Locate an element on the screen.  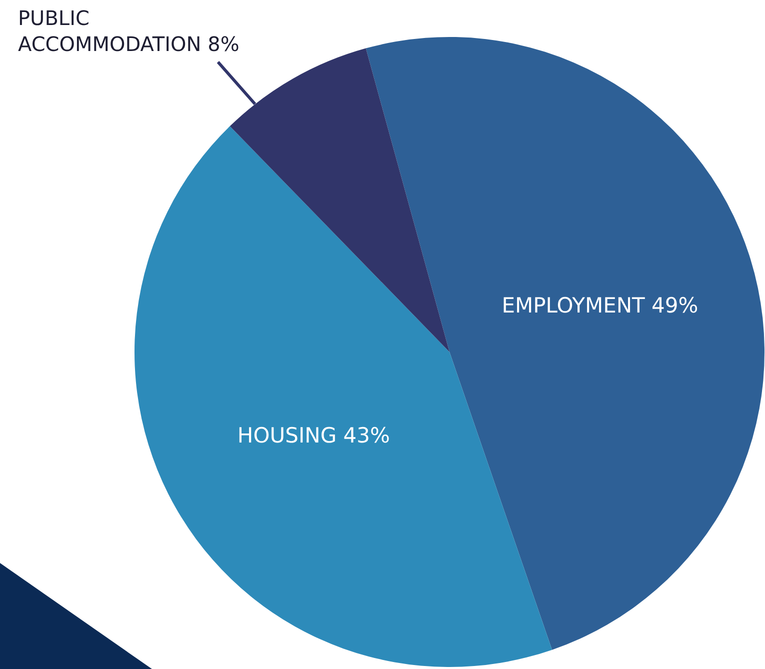
slice-label: EMPLOYMENT 49% is located at coordinates (600, 305).